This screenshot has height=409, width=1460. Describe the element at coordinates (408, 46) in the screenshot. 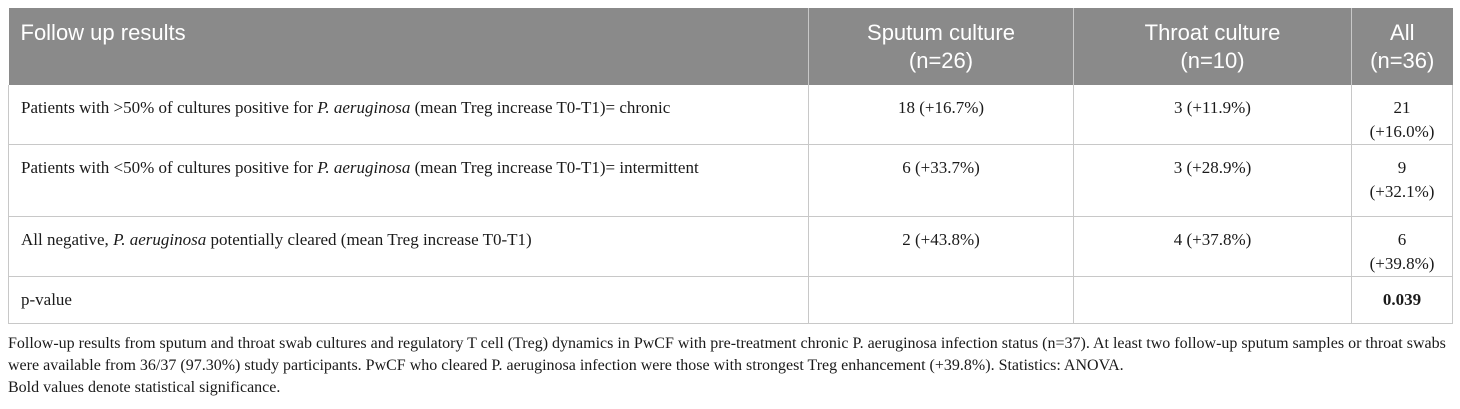

I see `header-follow-up-results: Follow up results` at that location.